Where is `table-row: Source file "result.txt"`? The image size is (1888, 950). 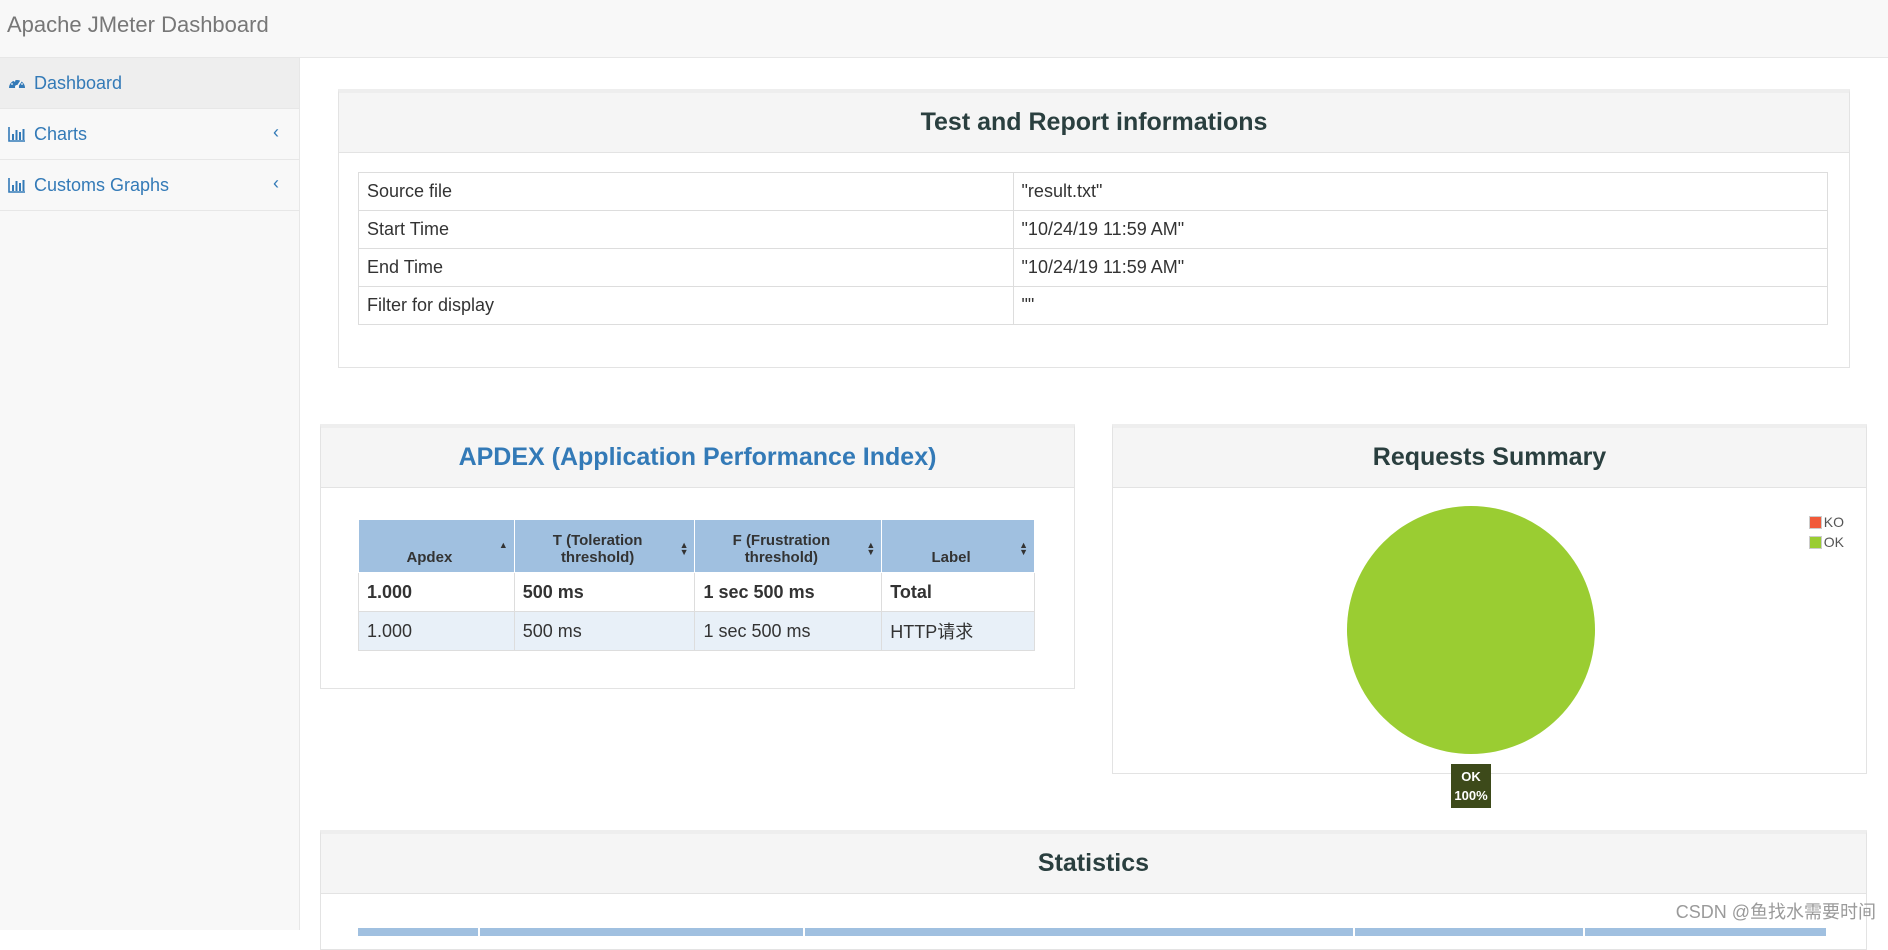
table-row: Source file "result.txt" is located at coordinates (1093, 192).